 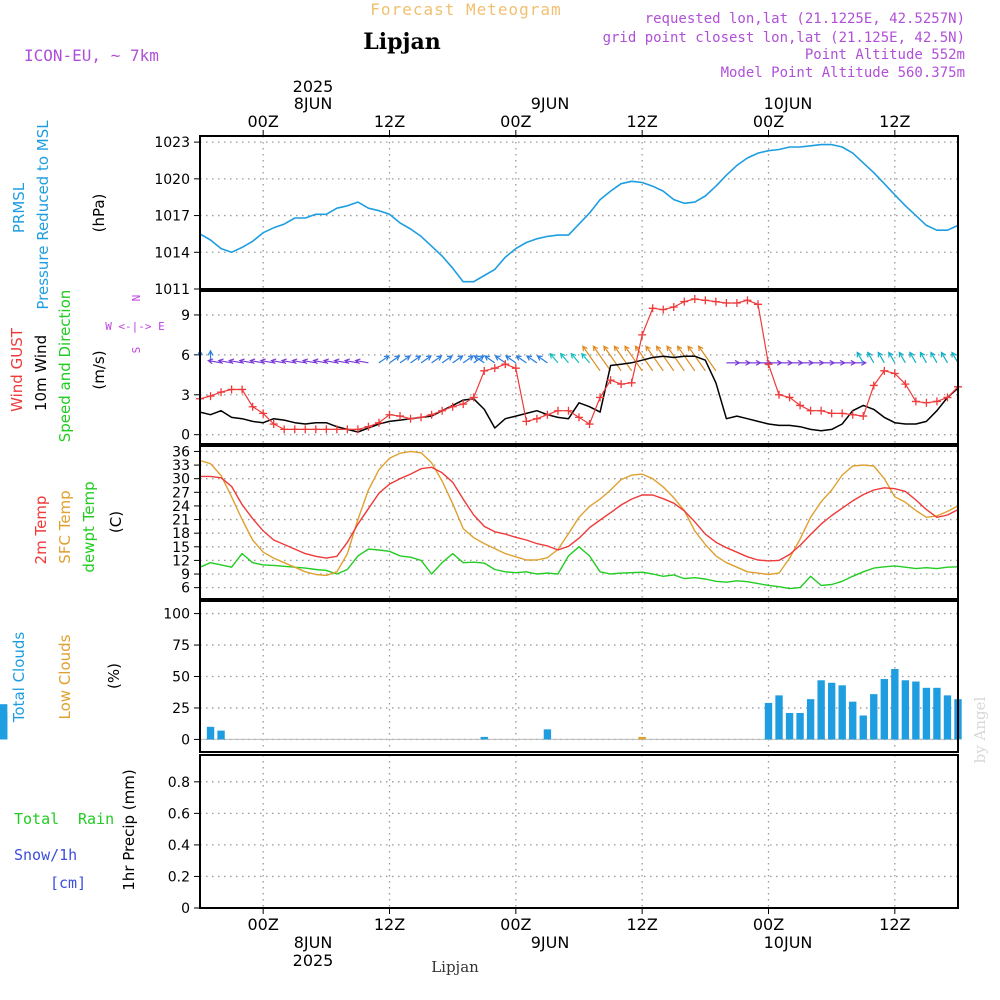 I want to click on pressure-unit: (hPa), so click(x=99, y=213).